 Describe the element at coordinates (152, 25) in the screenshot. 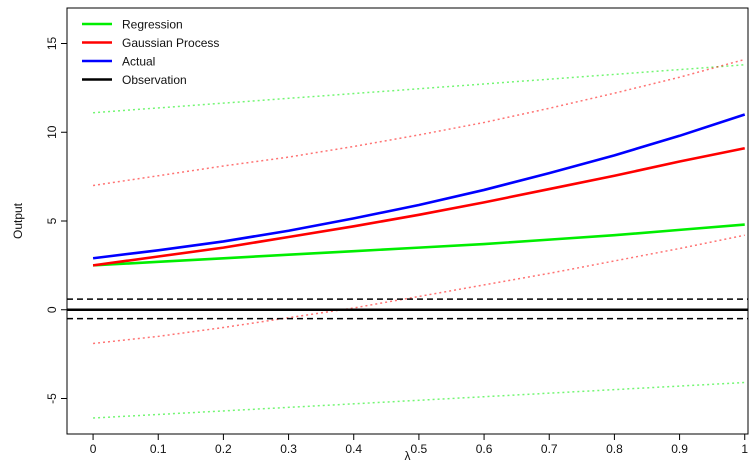

I see `legend-entry: Regression` at that location.